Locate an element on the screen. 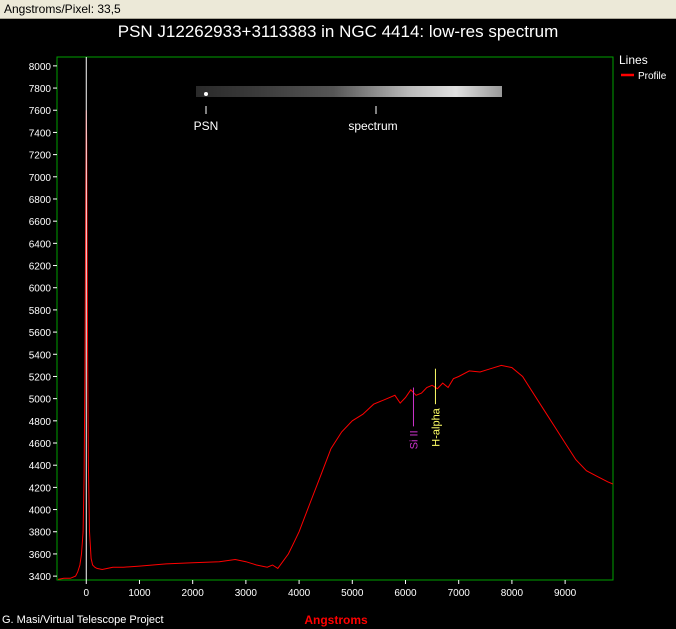  y-tick-label: 8000 is located at coordinates (40, 67).